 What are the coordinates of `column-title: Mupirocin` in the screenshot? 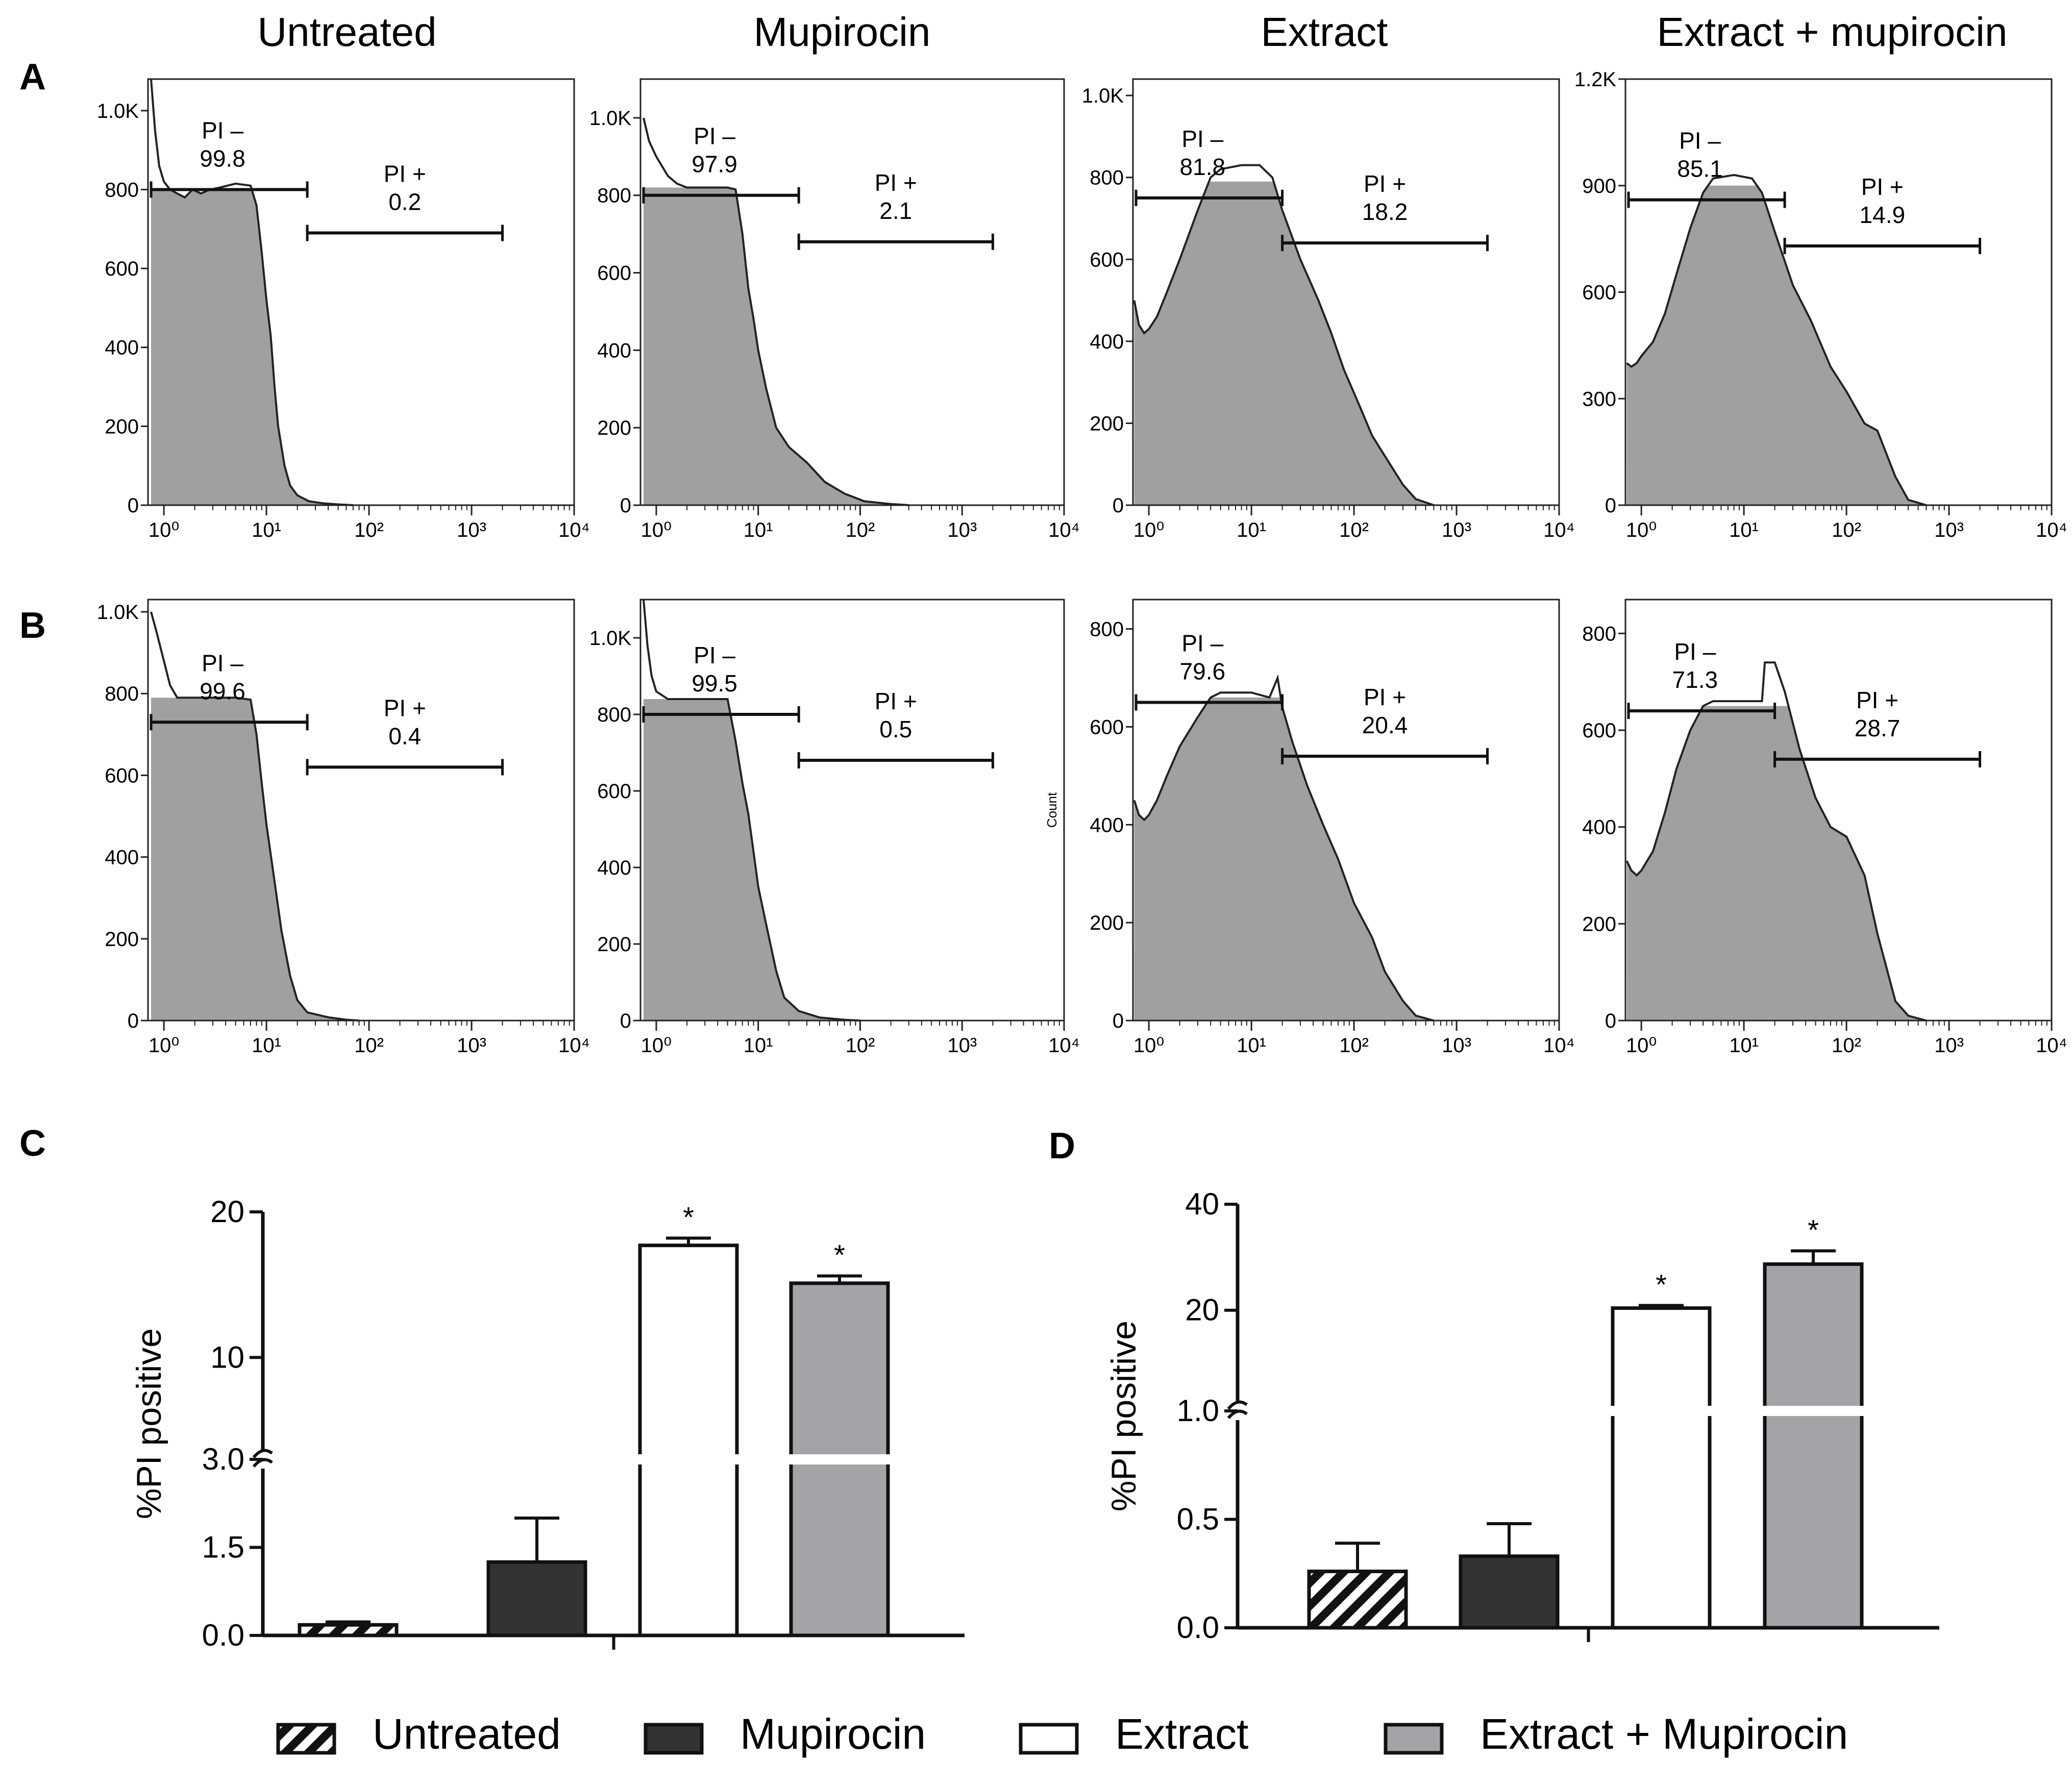 It's located at (842, 32).